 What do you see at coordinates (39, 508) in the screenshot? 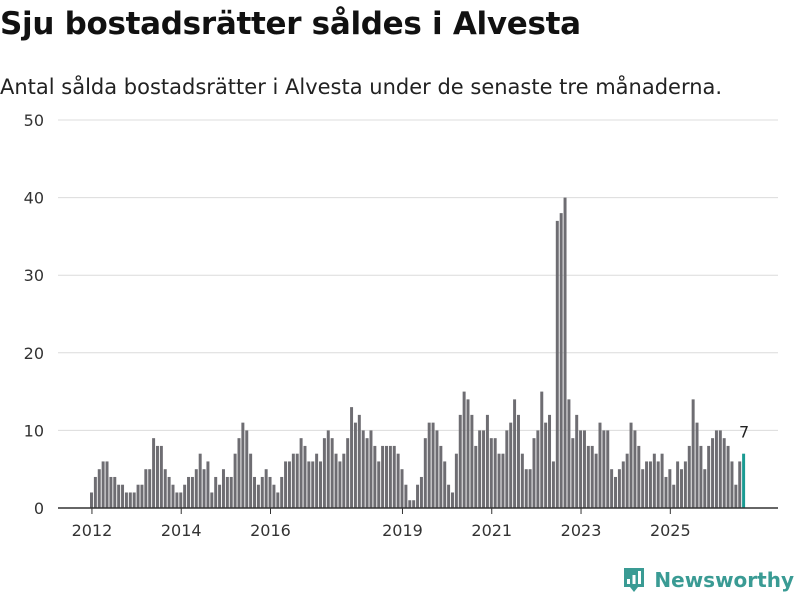
I see `y-tick-label: 0` at bounding box center [39, 508].